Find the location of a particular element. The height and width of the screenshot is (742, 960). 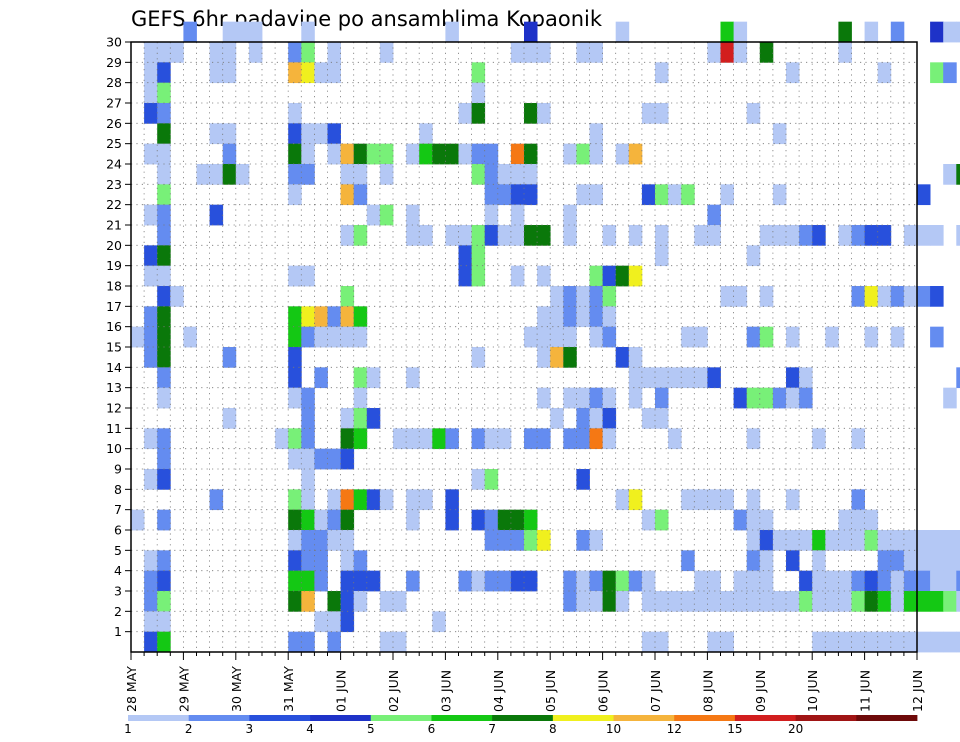

y-tick-label: 25 is located at coordinates (114, 143).